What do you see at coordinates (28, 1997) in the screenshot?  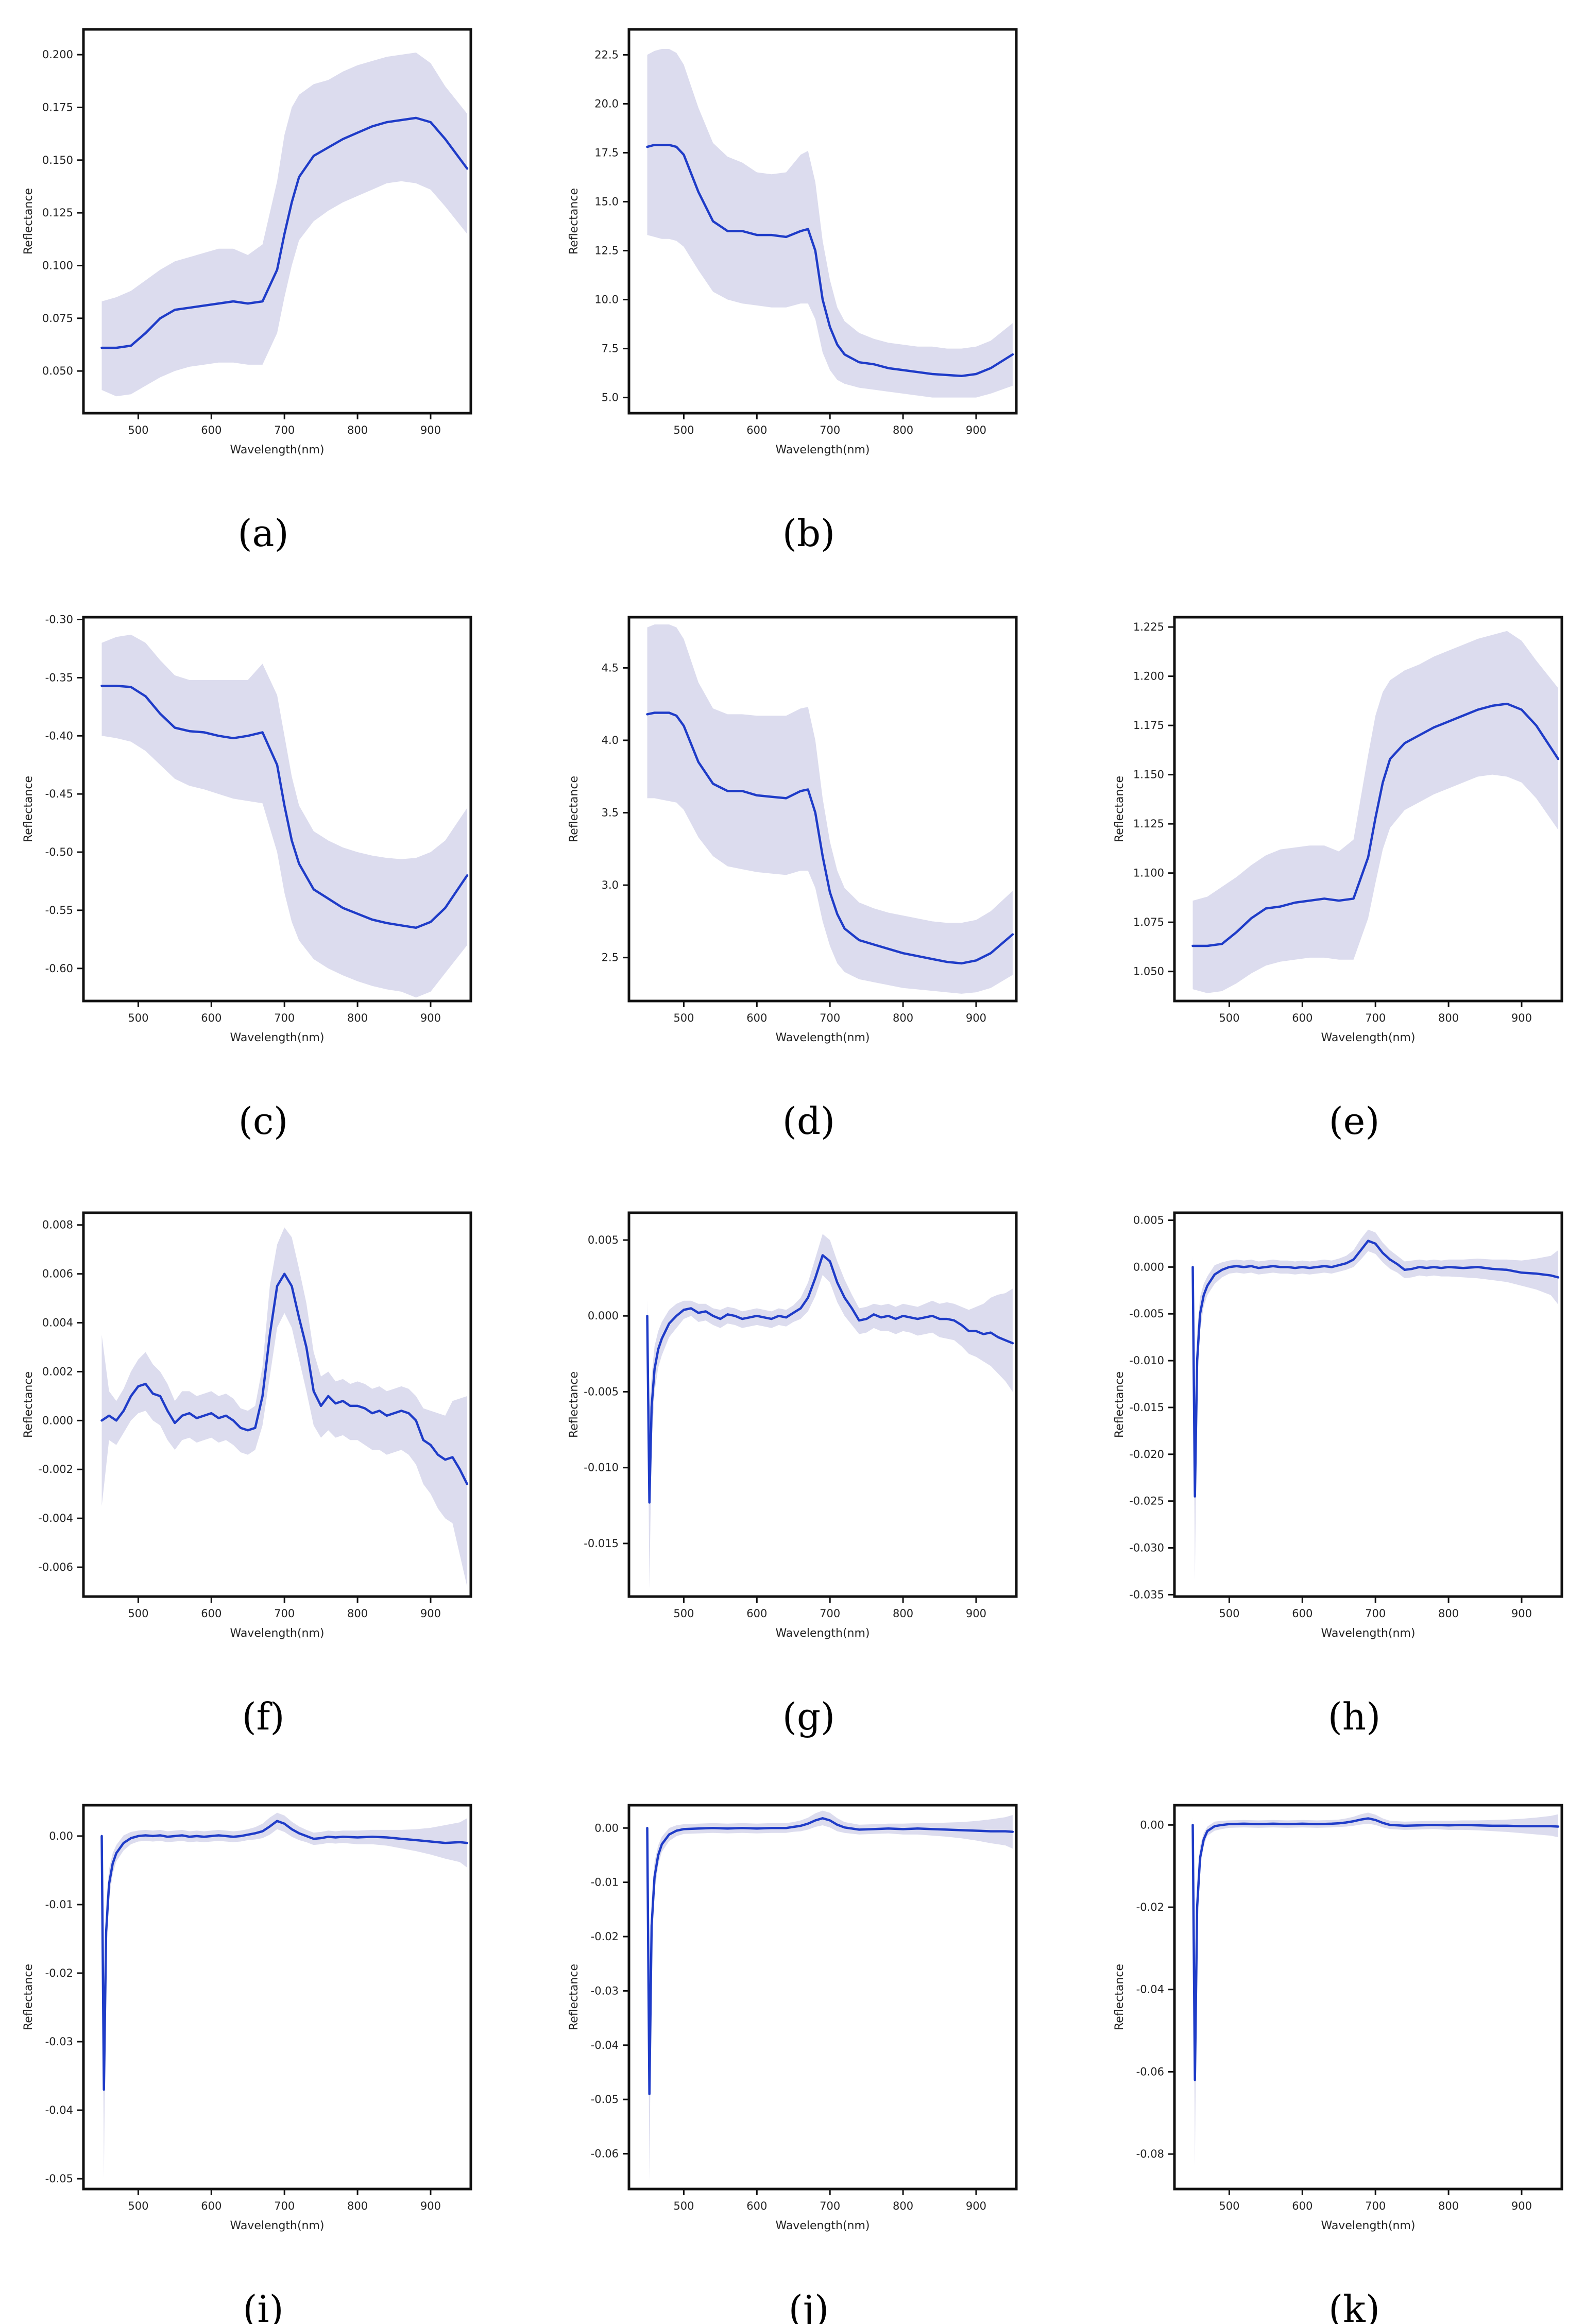 I see `y-axis-title-i: Reflectance` at bounding box center [28, 1997].